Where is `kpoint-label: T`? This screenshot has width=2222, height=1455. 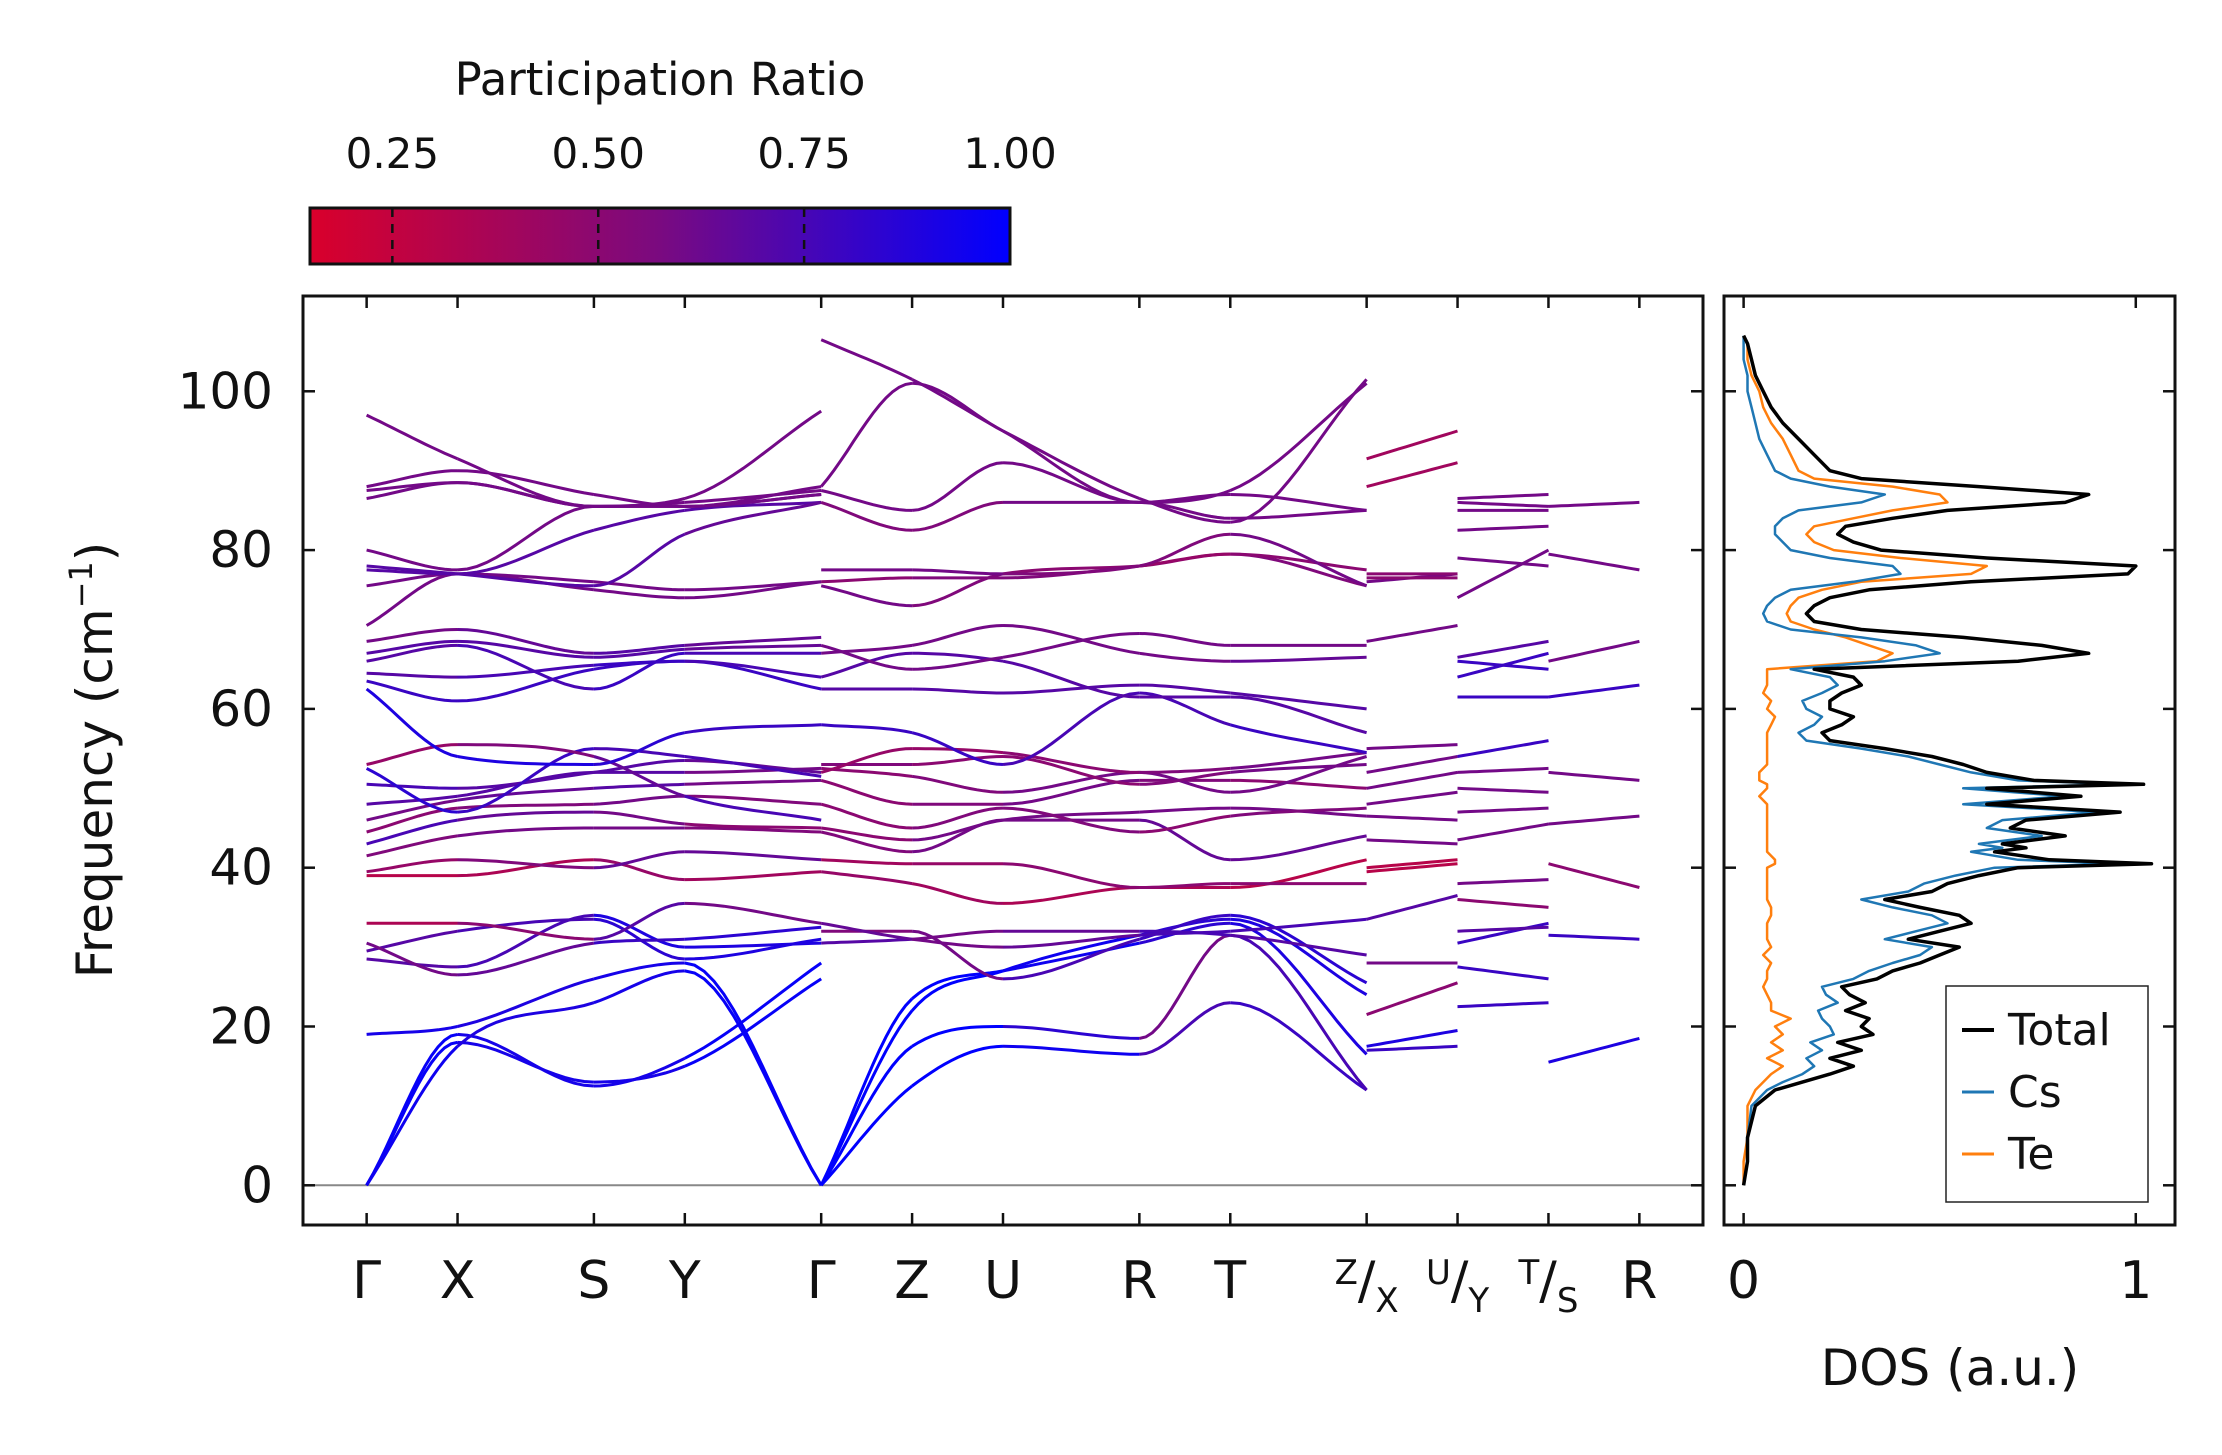
kpoint-label: T is located at coordinates (1229, 1281).